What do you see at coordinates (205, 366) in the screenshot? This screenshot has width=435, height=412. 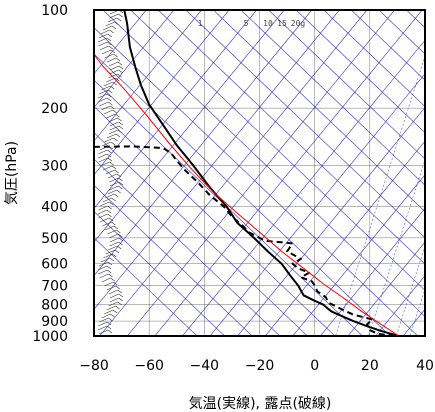 I see `x-tick-label: −40` at bounding box center [205, 366].